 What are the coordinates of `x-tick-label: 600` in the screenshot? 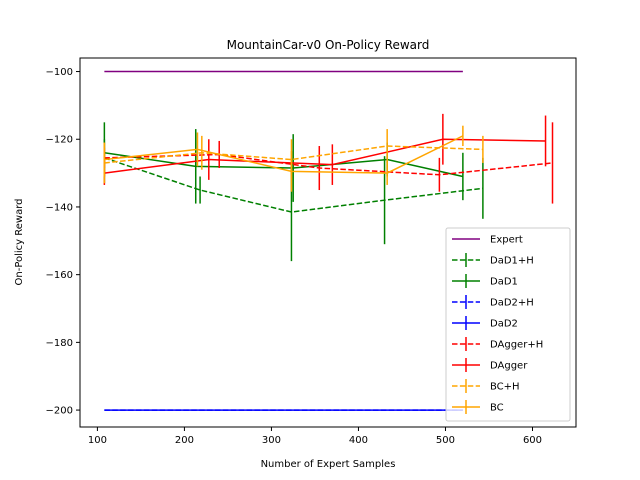 It's located at (532, 440).